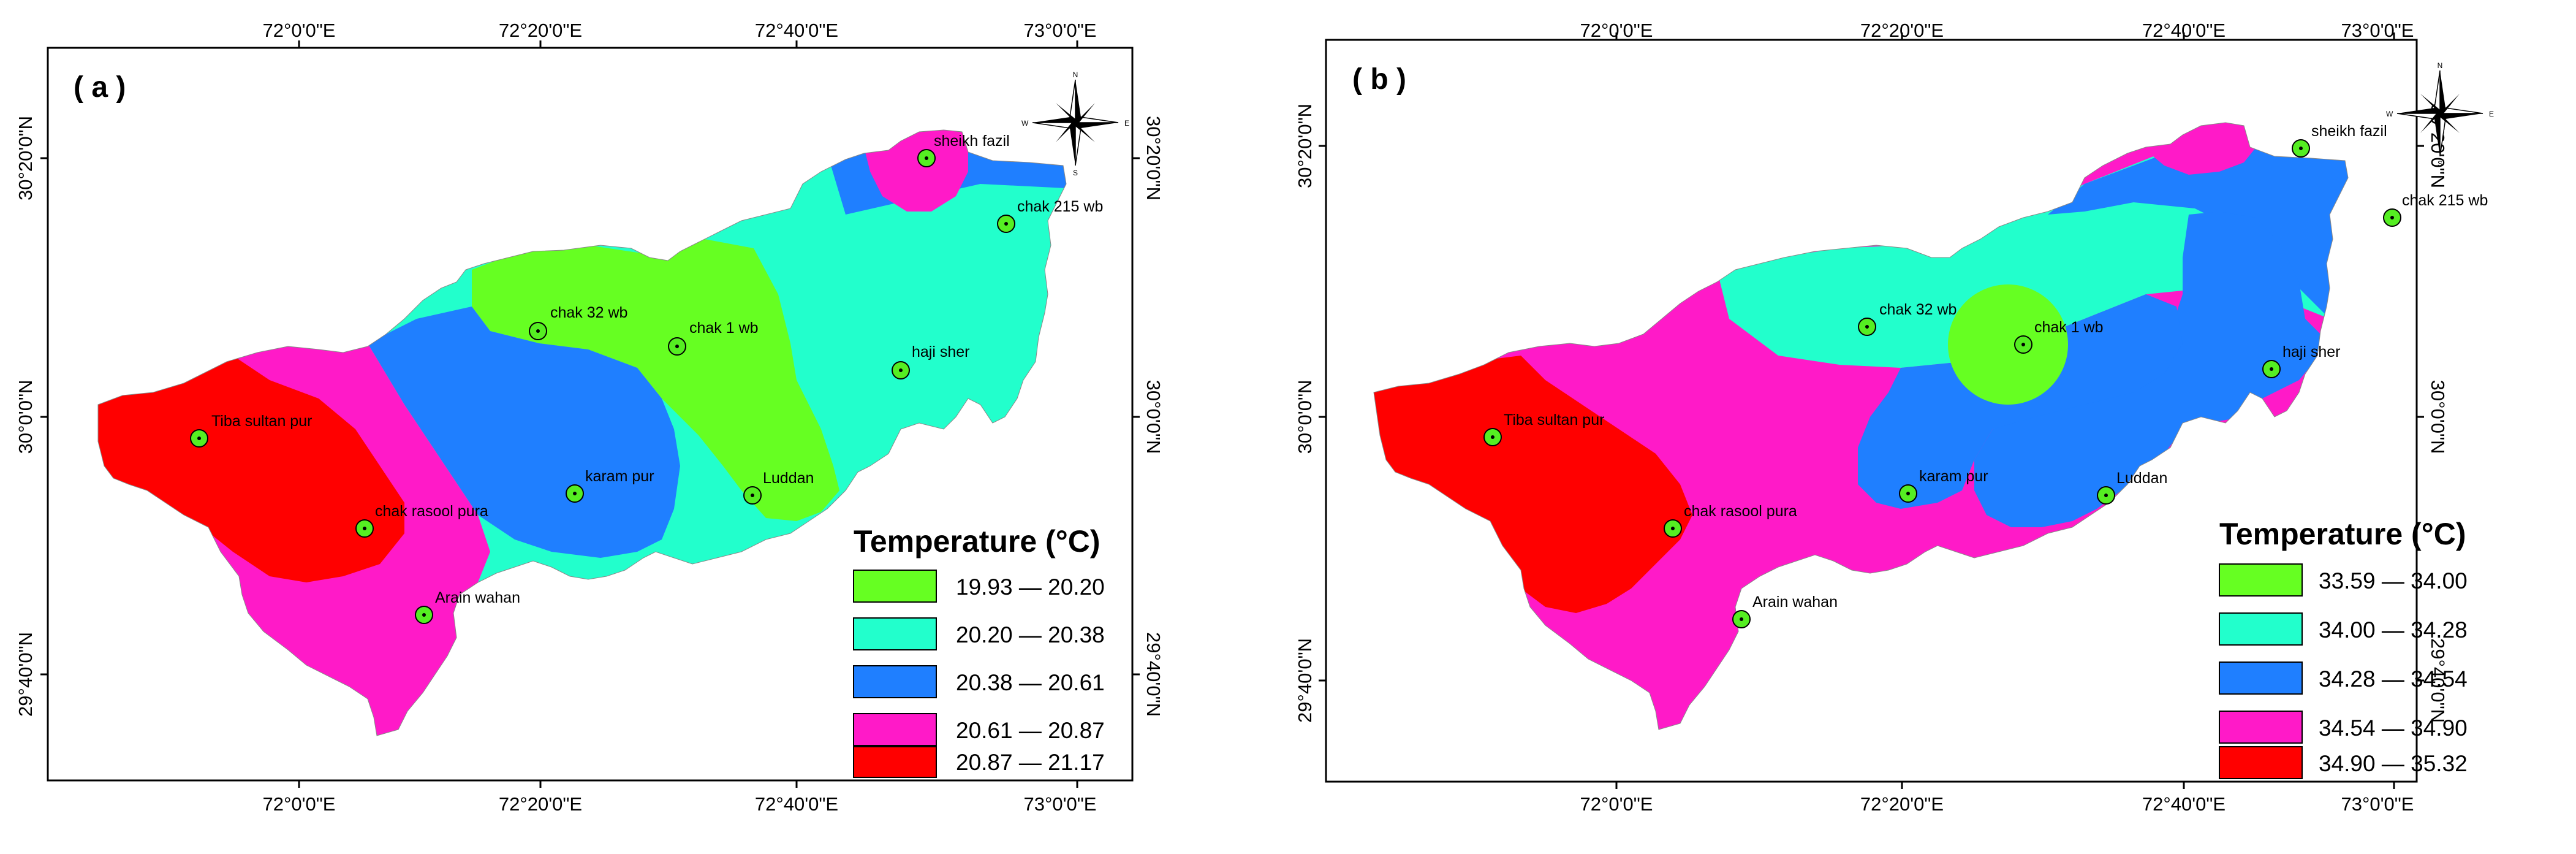  I want to click on x-tick-top-3: 72°40'0"E, so click(796, 30).